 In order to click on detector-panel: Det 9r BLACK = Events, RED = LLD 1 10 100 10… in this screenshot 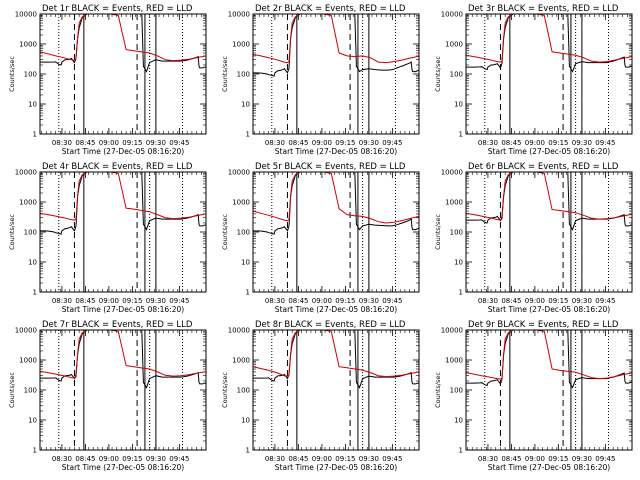, I will do `click(533, 396)`.